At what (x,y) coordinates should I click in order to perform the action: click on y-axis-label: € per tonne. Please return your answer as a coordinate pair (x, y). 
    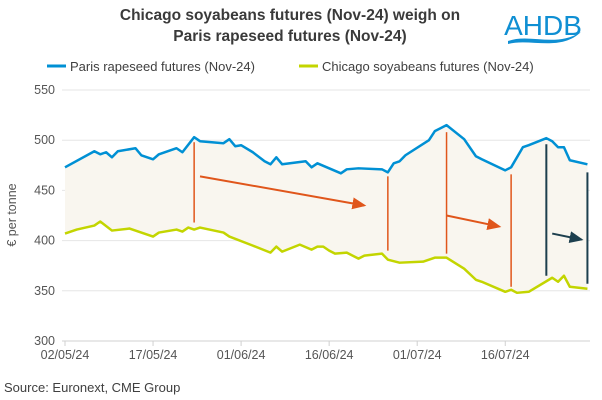
    Looking at the image, I should click on (12, 214).